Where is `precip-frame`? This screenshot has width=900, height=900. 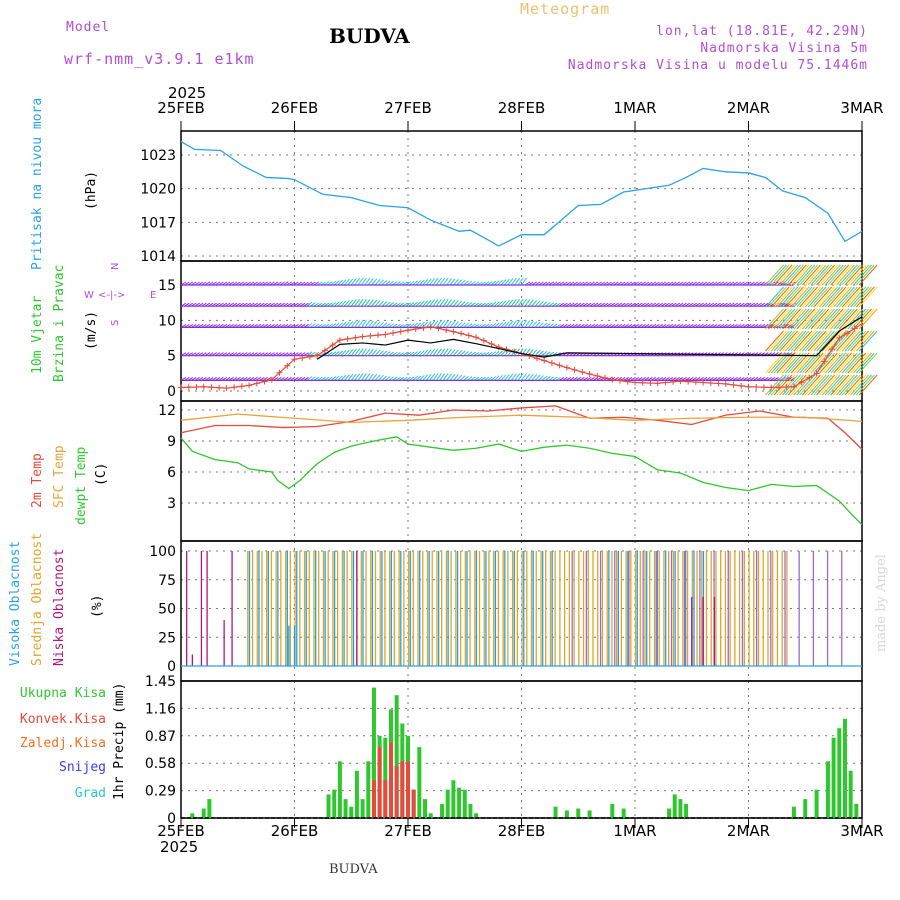
precip-frame is located at coordinates (521, 749).